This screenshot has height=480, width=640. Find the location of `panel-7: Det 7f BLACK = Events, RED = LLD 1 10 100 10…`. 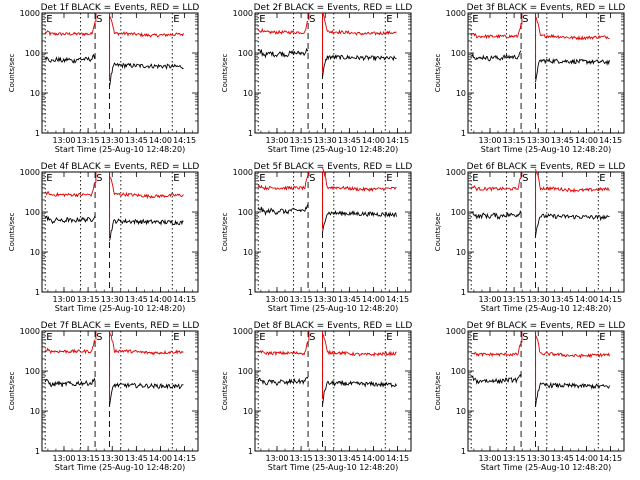

panel-7: Det 7f BLACK = Events, RED = LLD 1 10 100 10… is located at coordinates (103, 396).